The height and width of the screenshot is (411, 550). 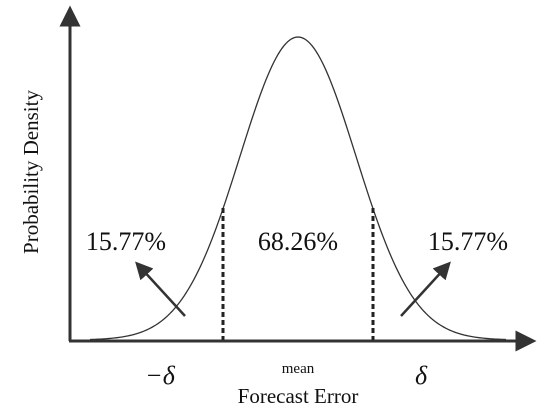 I want to click on right-tick-label: δ, so click(x=421, y=375).